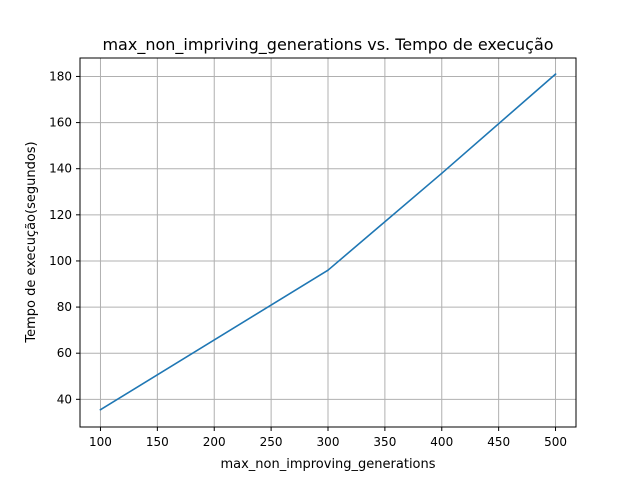 Image resolution: width=640 pixels, height=480 pixels. Describe the element at coordinates (60, 123) in the screenshot. I see `y-tick-label: 160` at that location.